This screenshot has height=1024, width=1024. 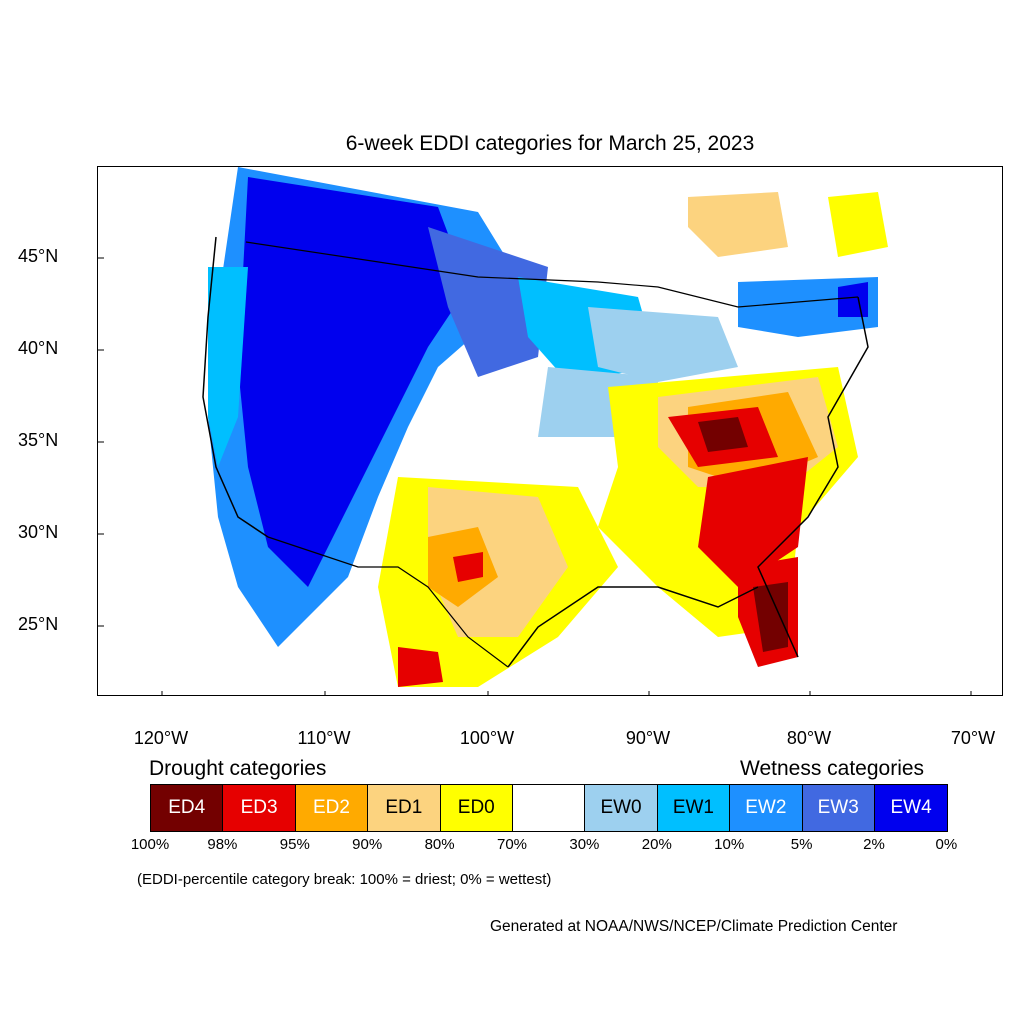 I want to click on percent-break-label: 2%, so click(x=874, y=844).